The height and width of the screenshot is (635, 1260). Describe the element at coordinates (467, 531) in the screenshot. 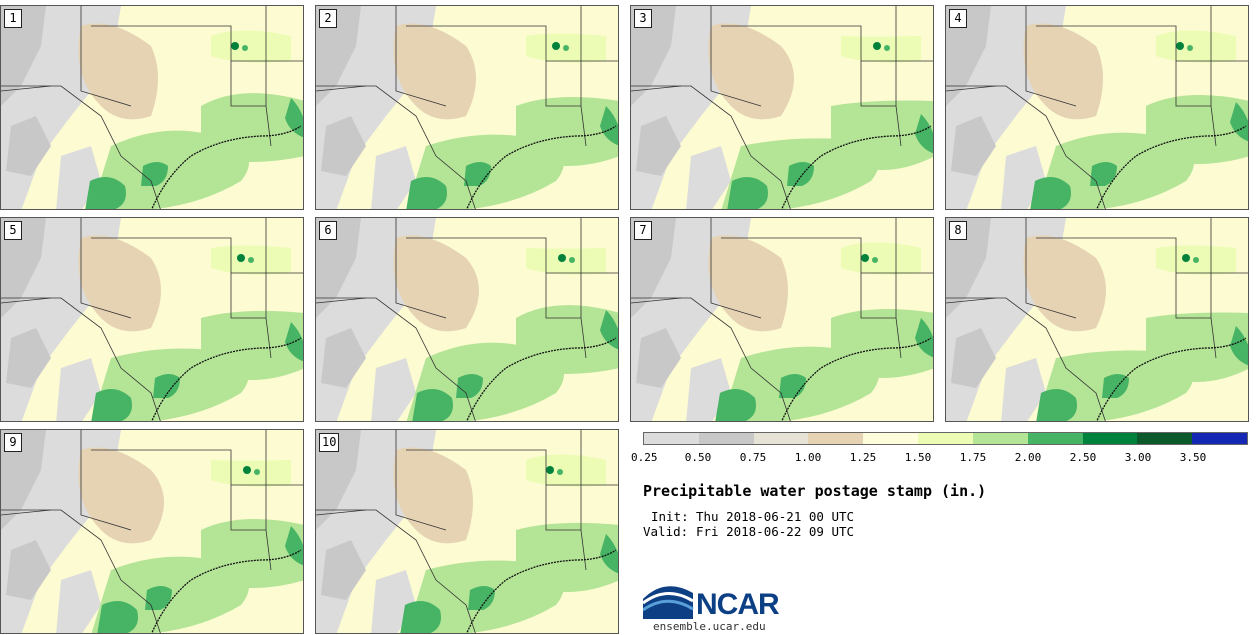

I see `member-panel: 10` at that location.